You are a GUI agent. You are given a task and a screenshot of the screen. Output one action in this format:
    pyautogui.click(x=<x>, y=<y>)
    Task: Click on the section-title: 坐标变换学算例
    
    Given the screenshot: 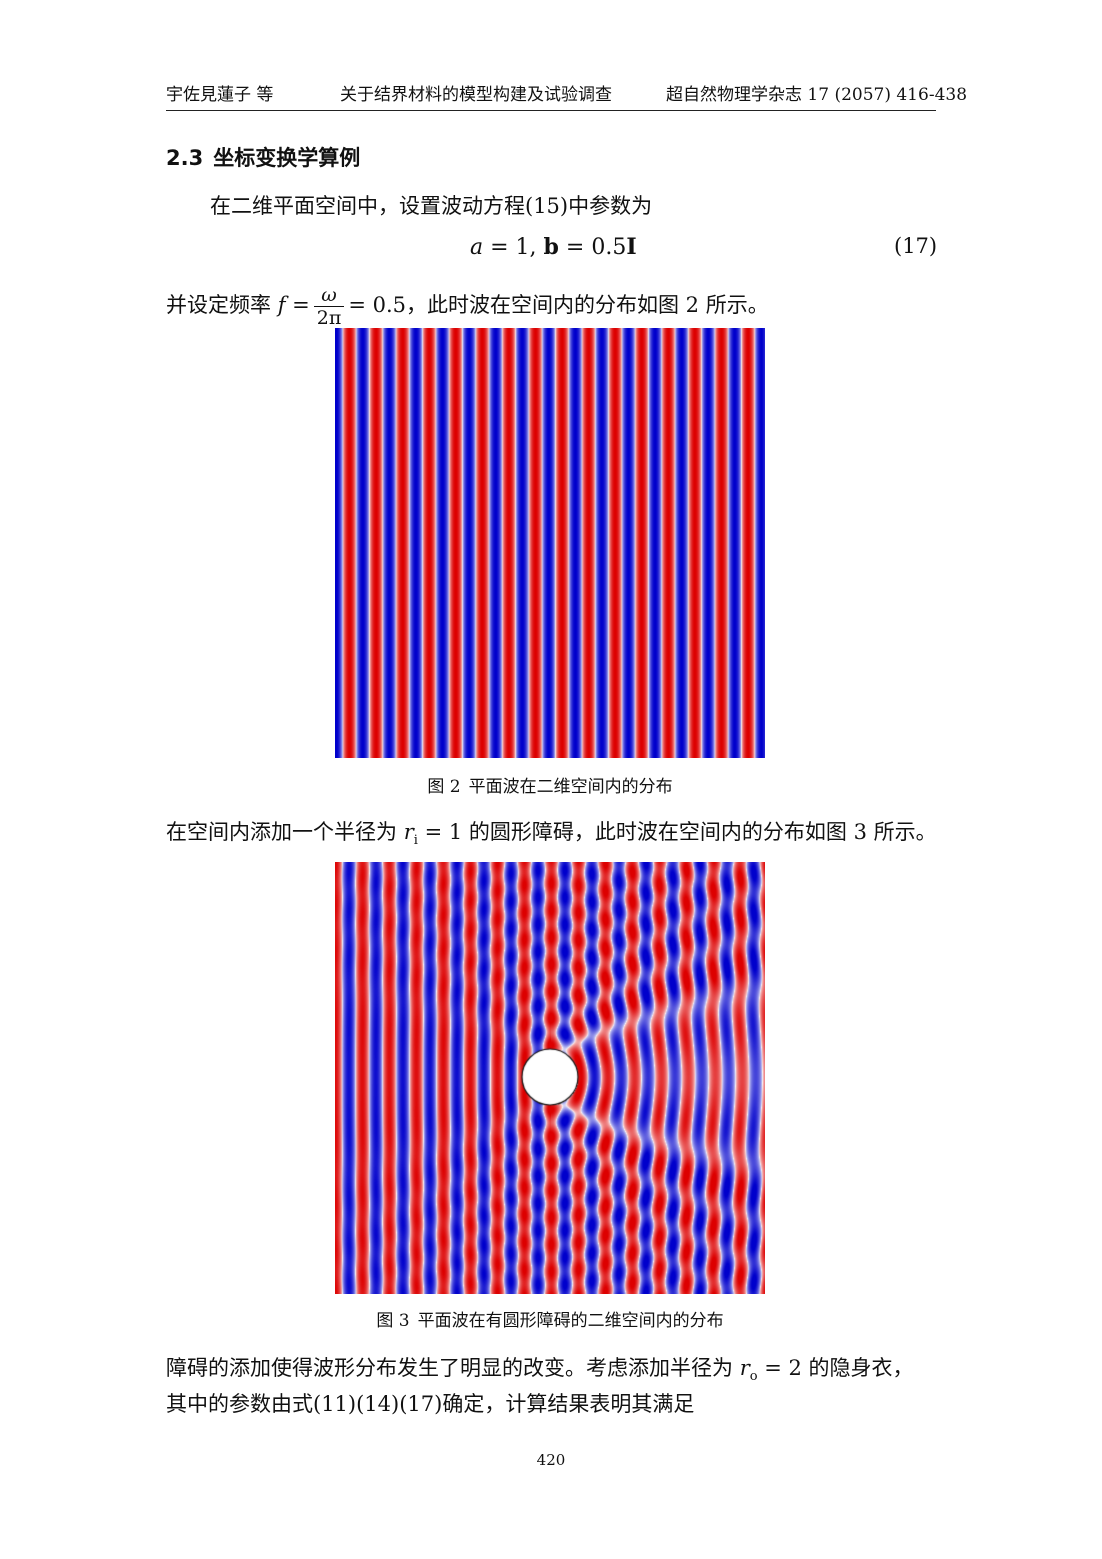 What is the action you would take?
    pyautogui.click(x=287, y=158)
    